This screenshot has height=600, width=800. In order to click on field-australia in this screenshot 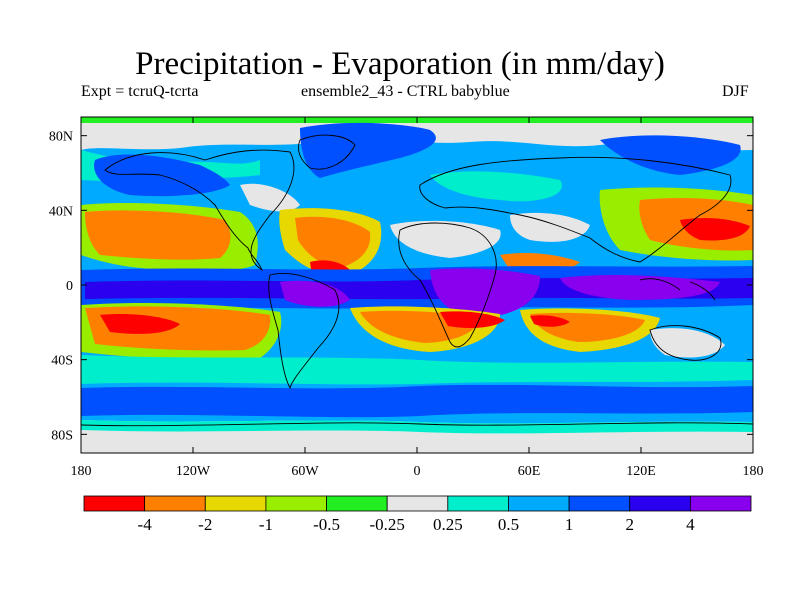, I will do `click(687, 343)`.